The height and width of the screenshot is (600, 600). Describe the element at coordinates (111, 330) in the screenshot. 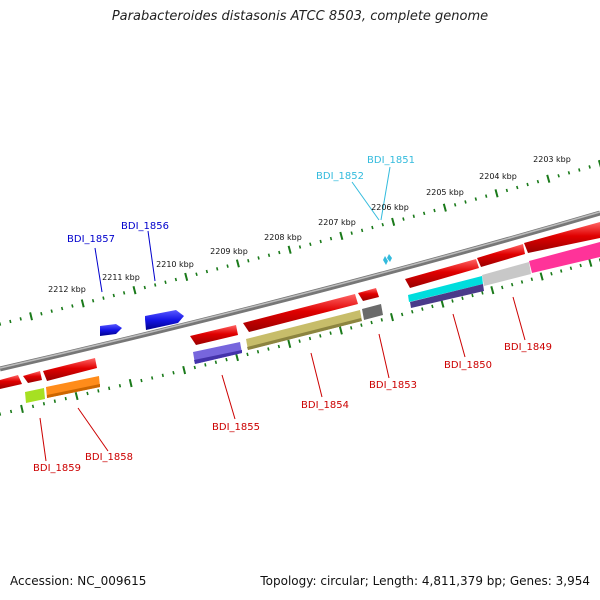

I see `gene-bdi-1857-arrow` at that location.